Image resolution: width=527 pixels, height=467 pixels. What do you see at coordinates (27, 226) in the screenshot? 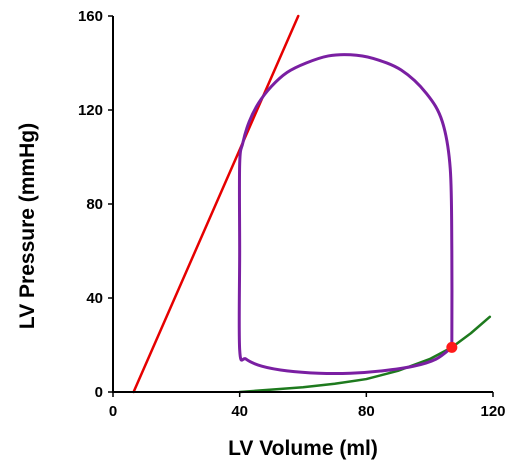
I see `y-axis-title: LV Pressure (mmHg)` at bounding box center [27, 226].